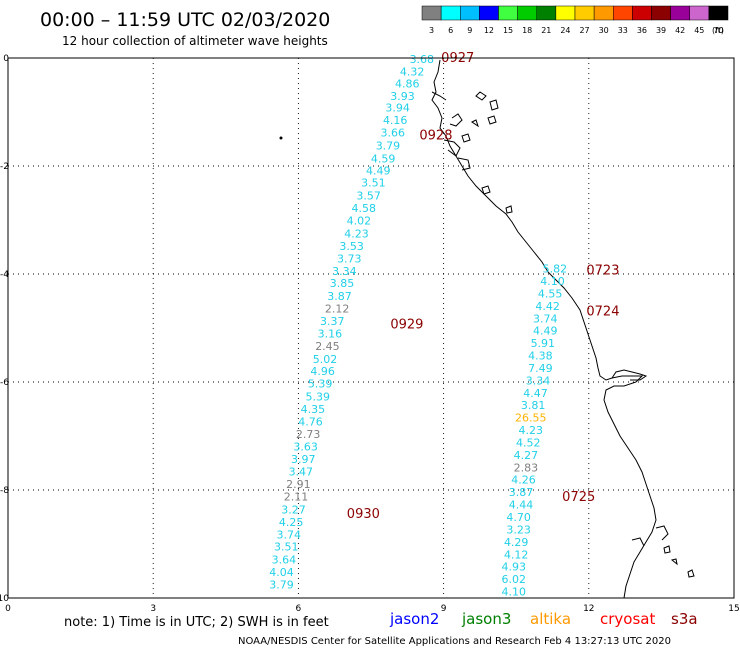  What do you see at coordinates (527, 30) in the screenshot?
I see `colorbar-label: 18` at bounding box center [527, 30].